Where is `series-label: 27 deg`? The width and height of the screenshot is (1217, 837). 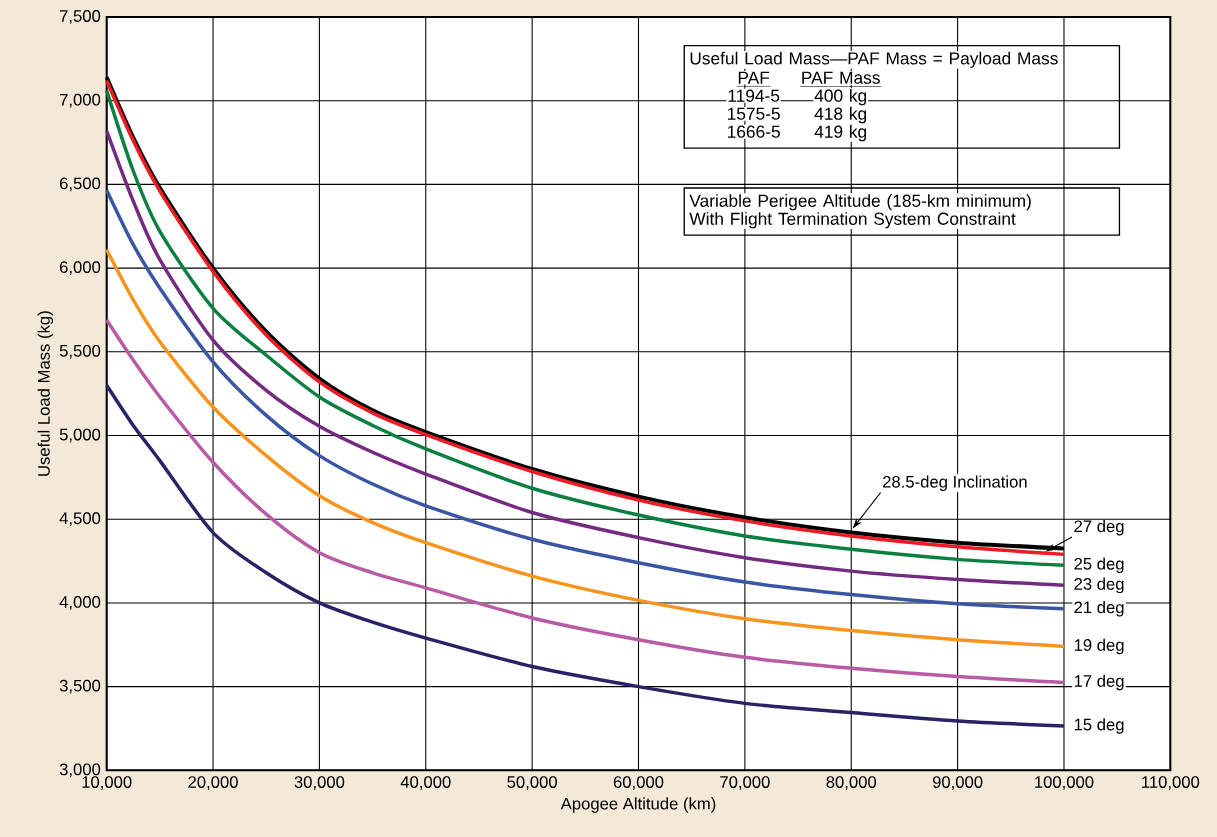 series-label: 27 deg is located at coordinates (1099, 527).